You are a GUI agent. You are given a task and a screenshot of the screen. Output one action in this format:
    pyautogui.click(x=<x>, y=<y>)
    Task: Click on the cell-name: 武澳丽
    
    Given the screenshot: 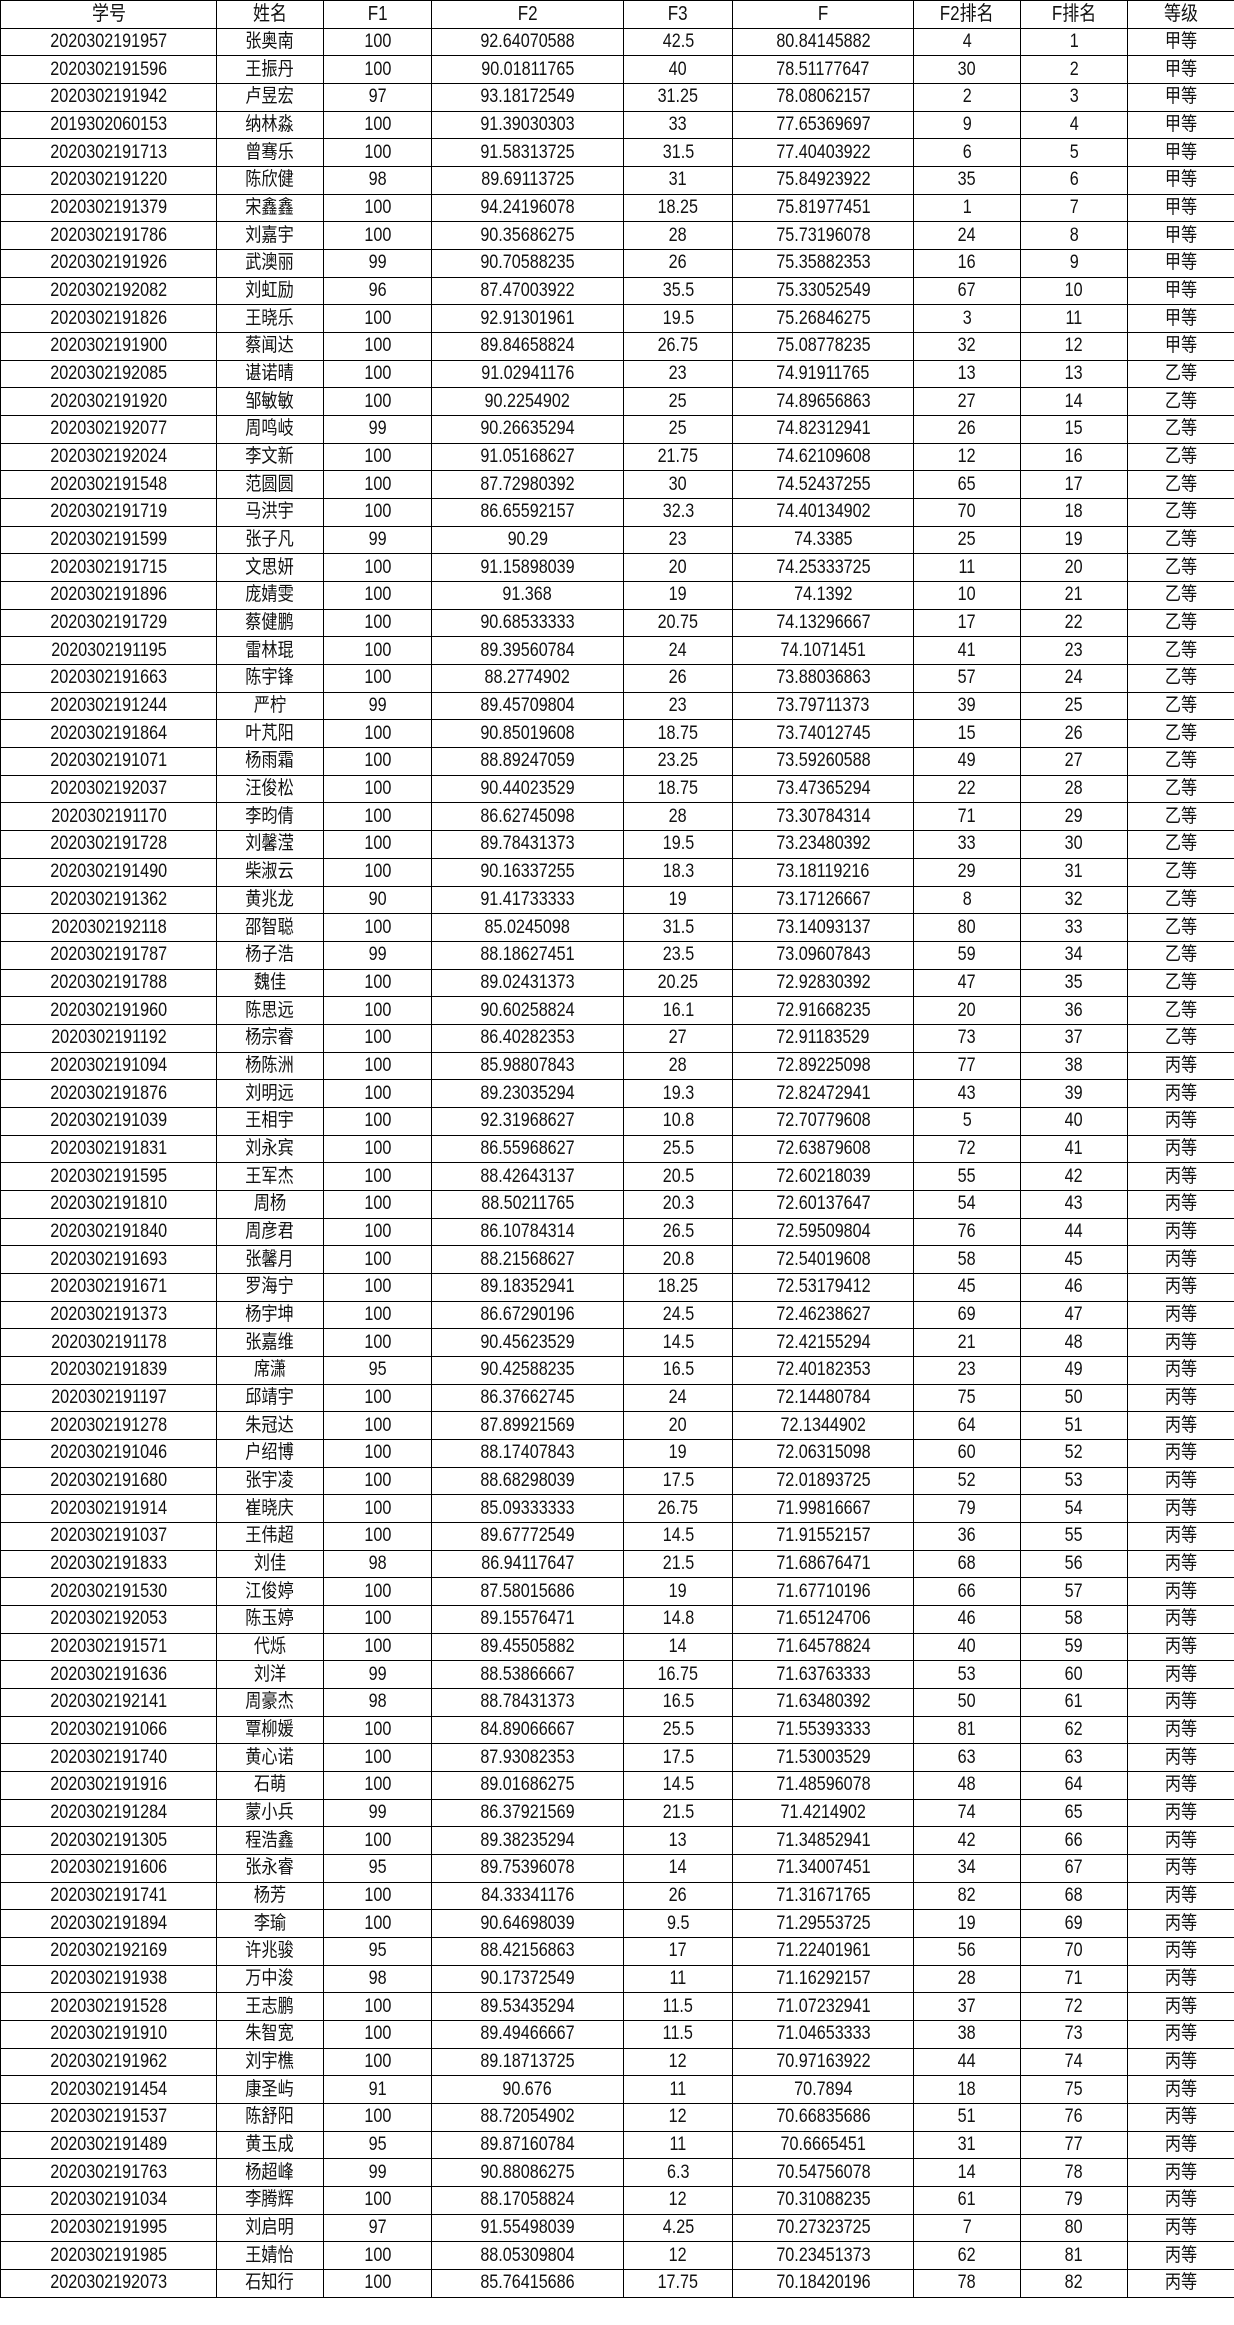 What is the action you would take?
    pyautogui.click(x=270, y=263)
    